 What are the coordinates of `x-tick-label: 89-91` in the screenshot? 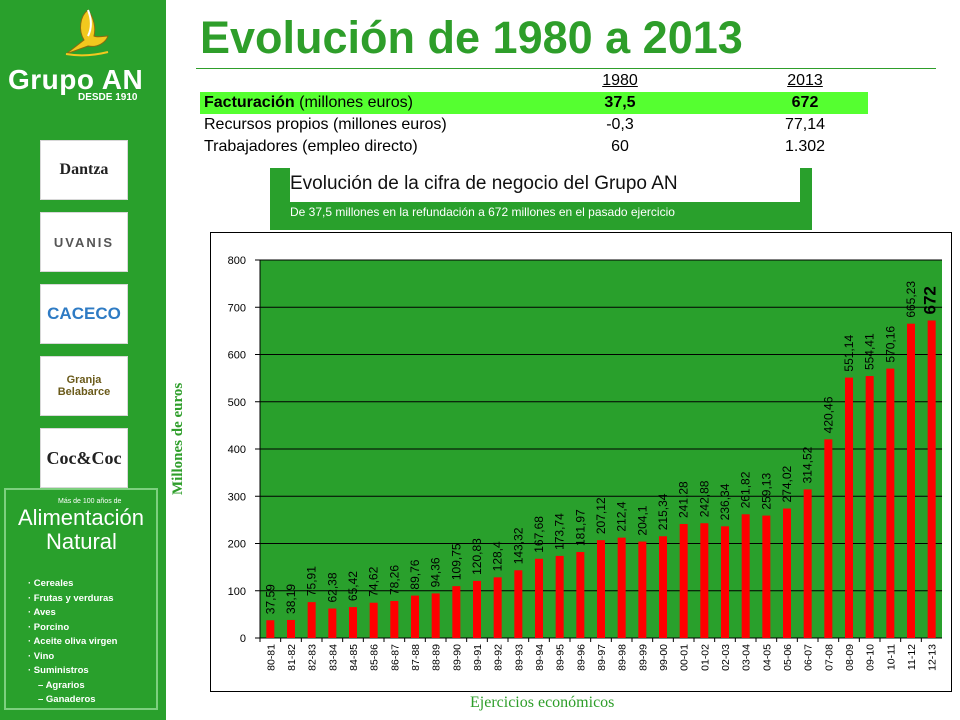 It's located at (478, 657).